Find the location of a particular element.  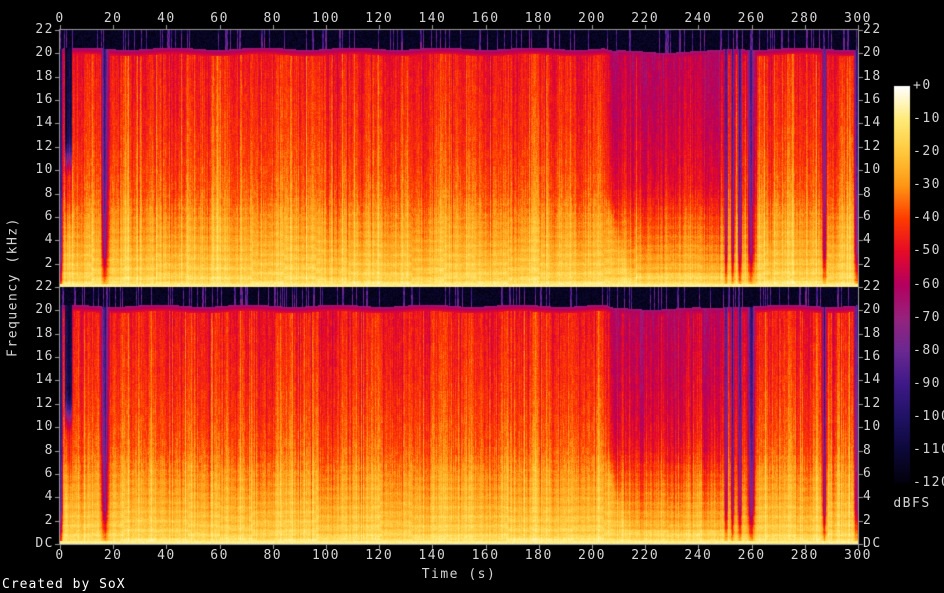

colorbar-tick-label: -60 is located at coordinates (927, 284).